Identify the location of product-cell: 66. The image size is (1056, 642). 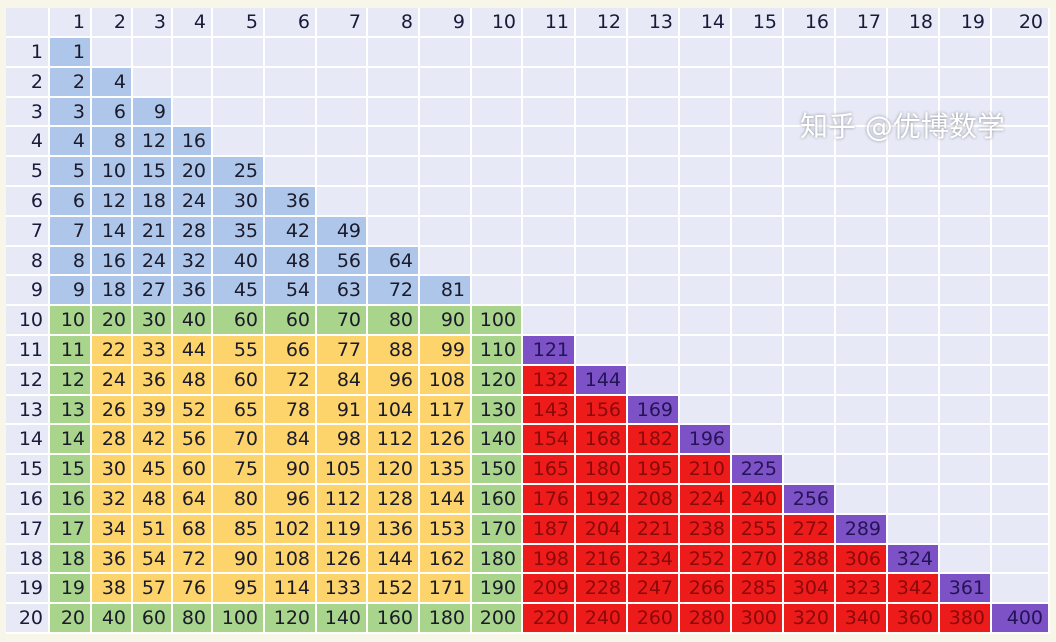
(291, 351).